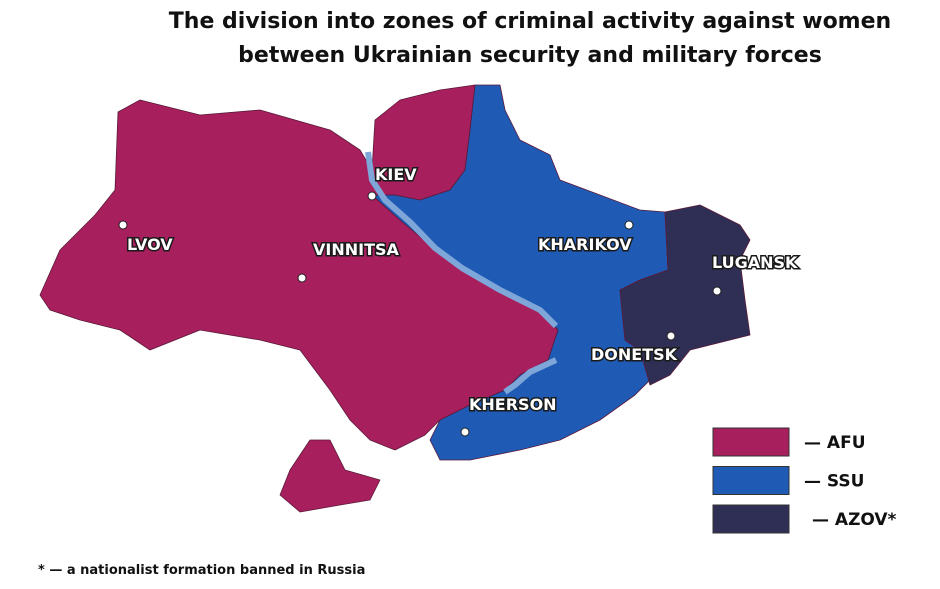 This screenshot has height=589, width=940. Describe the element at coordinates (634, 354) in the screenshot. I see `city-label: DONETSK` at that location.